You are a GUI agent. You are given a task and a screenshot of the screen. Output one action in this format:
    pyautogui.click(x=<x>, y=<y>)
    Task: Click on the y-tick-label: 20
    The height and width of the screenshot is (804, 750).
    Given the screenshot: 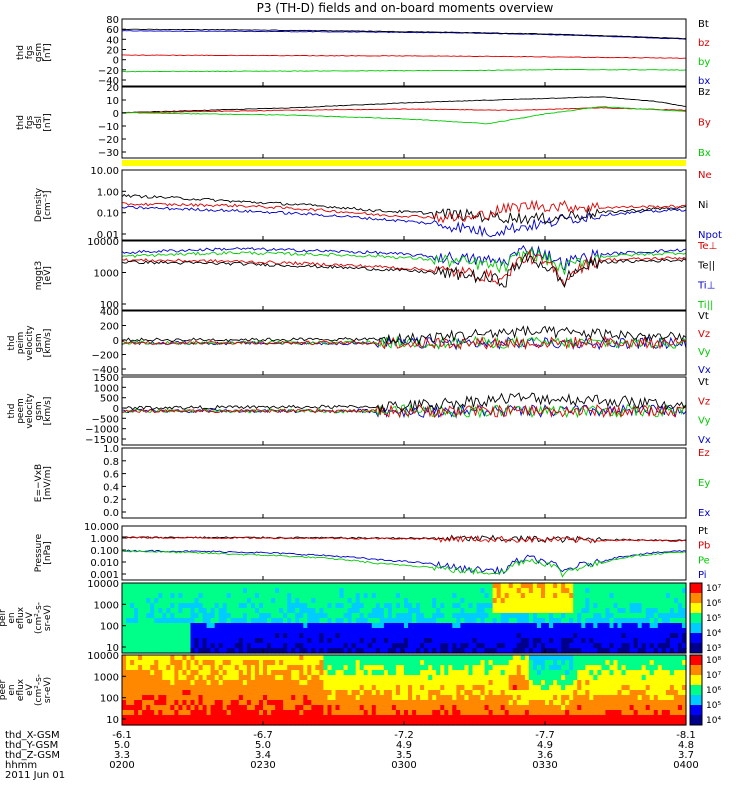 What is the action you would take?
    pyautogui.click(x=112, y=51)
    